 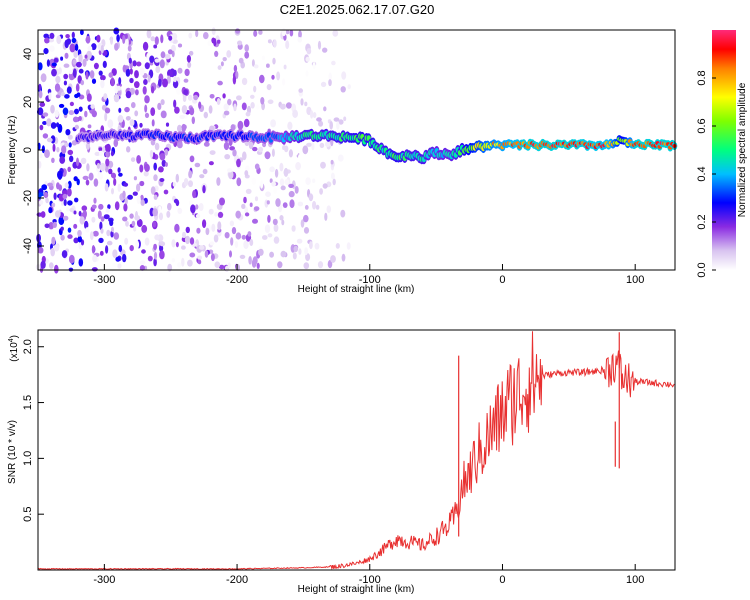 I want to click on y-tick-label: 2.0, so click(x=28, y=346).